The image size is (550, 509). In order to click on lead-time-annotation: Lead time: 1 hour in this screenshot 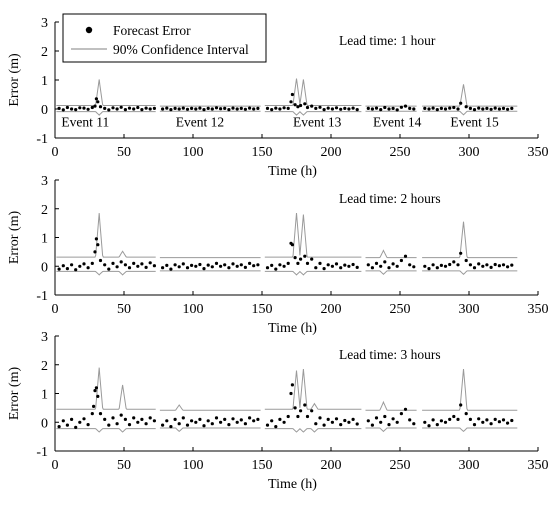, I will do `click(387, 40)`.